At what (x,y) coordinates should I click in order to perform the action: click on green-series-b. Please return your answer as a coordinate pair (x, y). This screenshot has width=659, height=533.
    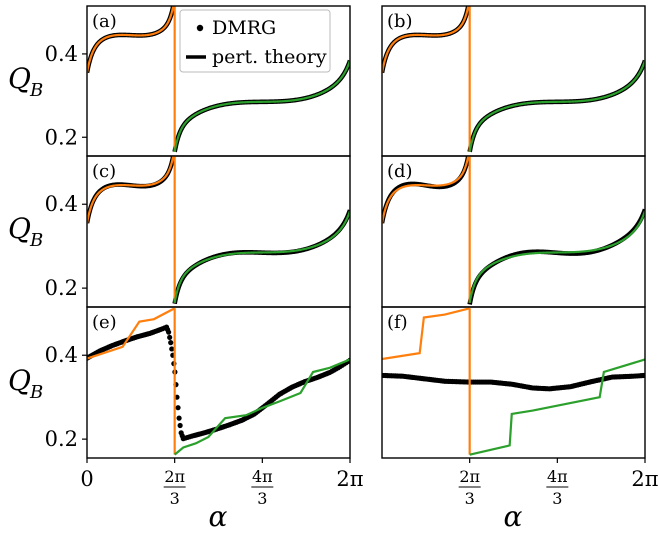
    Looking at the image, I should click on (556, 106).